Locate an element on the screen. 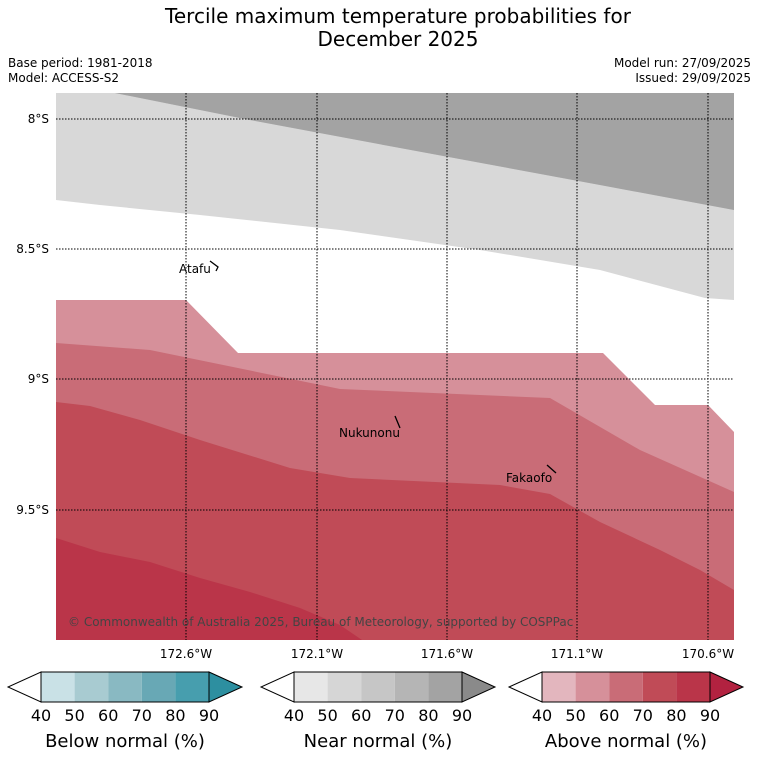 The height and width of the screenshot is (781, 758). colorbar-near-tick-90: 90 is located at coordinates (462, 715).